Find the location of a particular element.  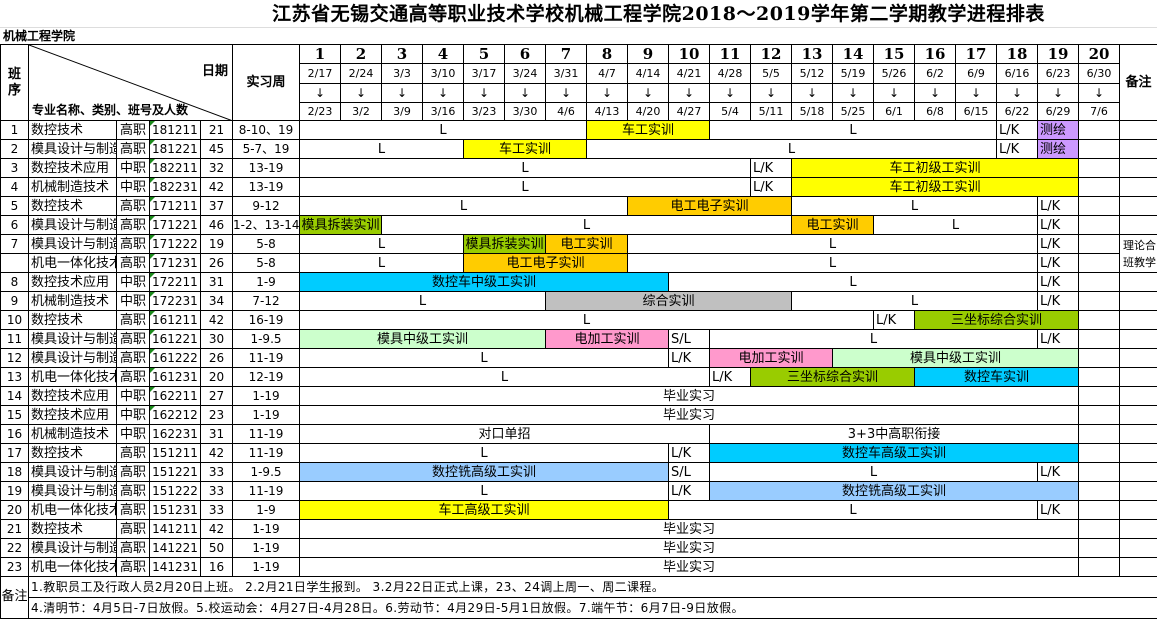

row-seq: 11 is located at coordinates (14, 339).